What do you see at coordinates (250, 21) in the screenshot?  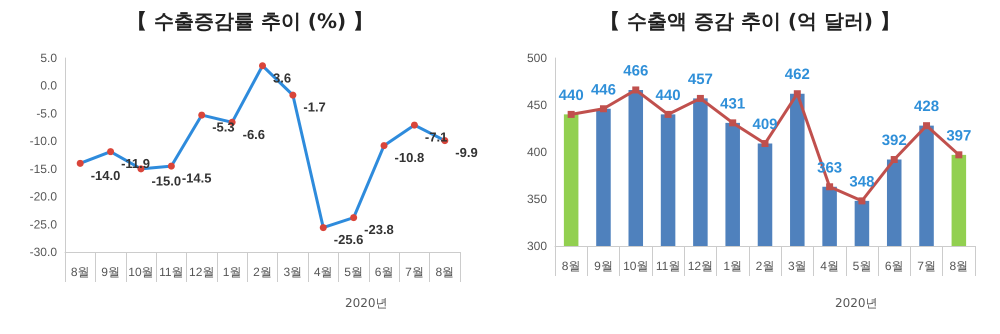 I see `chart-title: 【 수출증감률 추이 (%) 】` at bounding box center [250, 21].